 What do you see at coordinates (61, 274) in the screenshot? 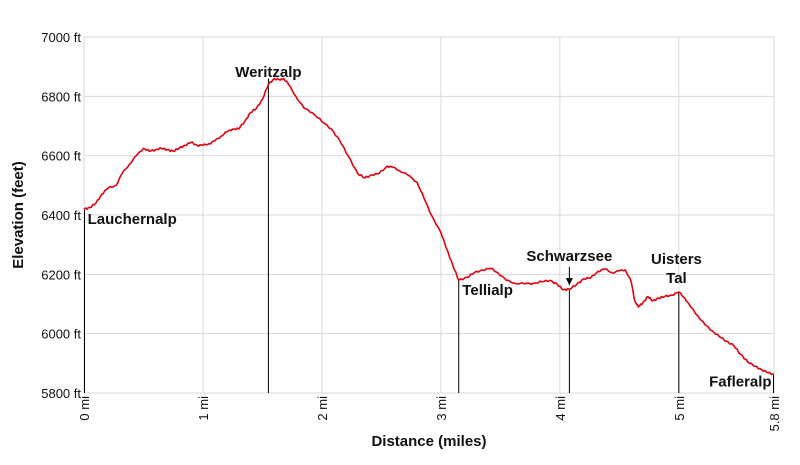
I see `y-tick-label: 6200 ft` at bounding box center [61, 274].